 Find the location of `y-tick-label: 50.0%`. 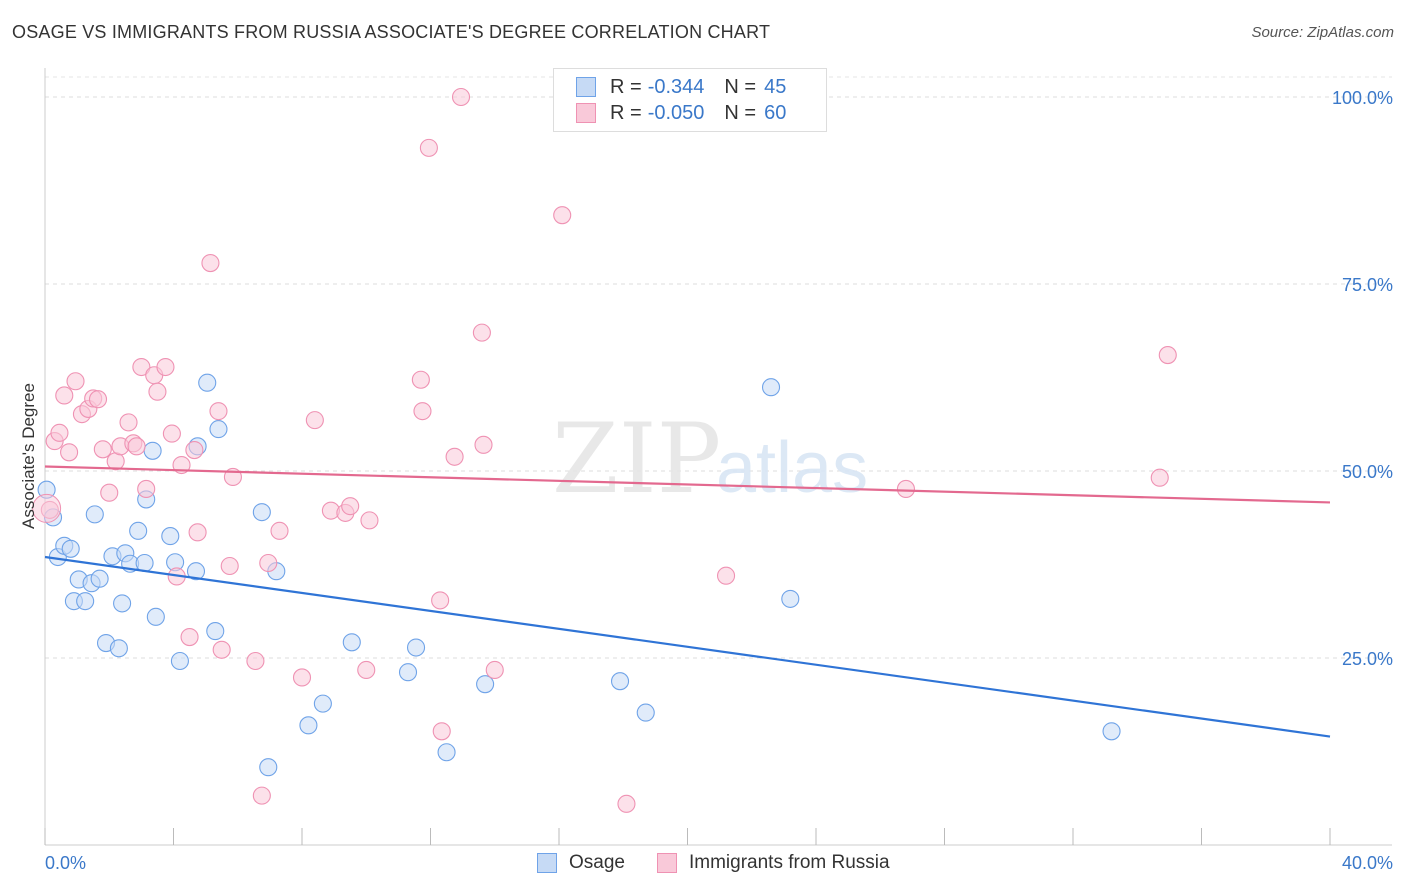

y-tick-label: 50.0% is located at coordinates (1367, 472).